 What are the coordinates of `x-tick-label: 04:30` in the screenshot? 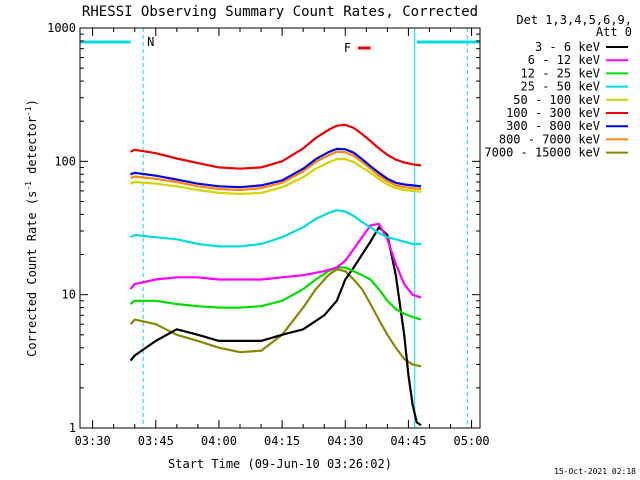 It's located at (345, 441).